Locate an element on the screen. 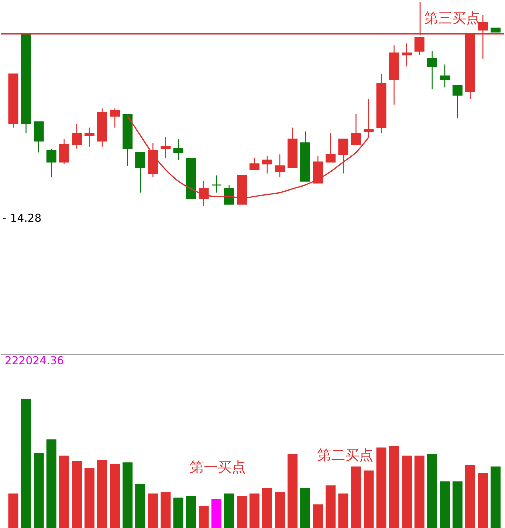  annotation: 第三买点 is located at coordinates (452, 18).